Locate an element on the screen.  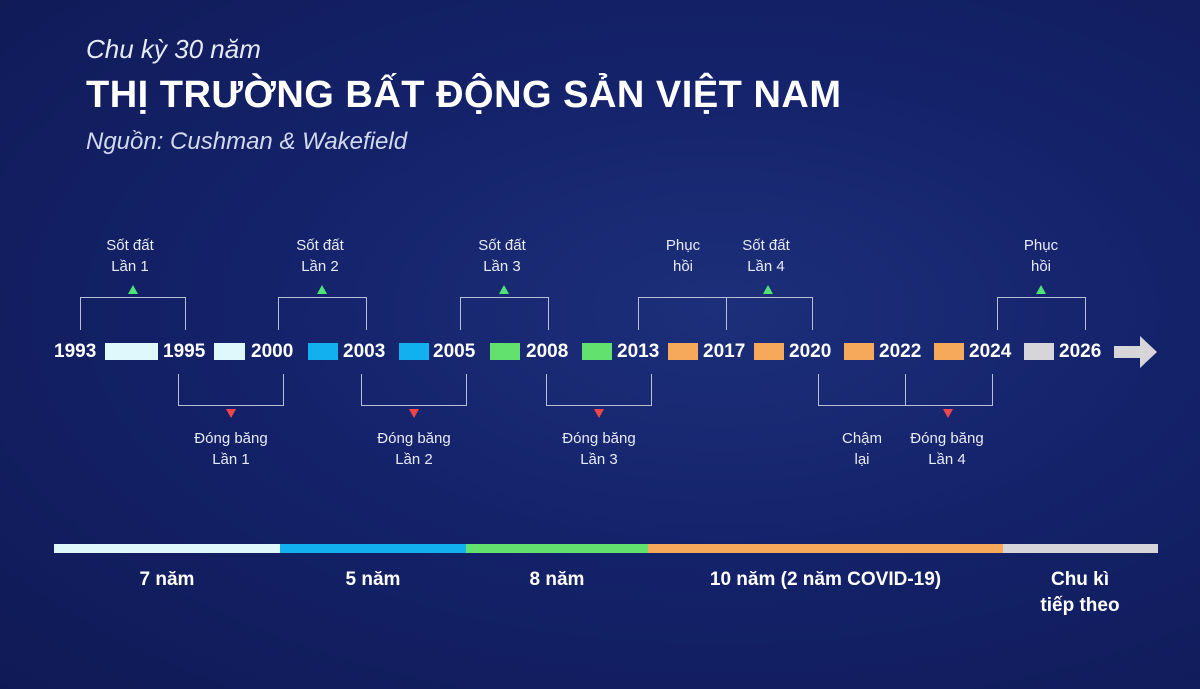
year-label: 2008 is located at coordinates (547, 351).